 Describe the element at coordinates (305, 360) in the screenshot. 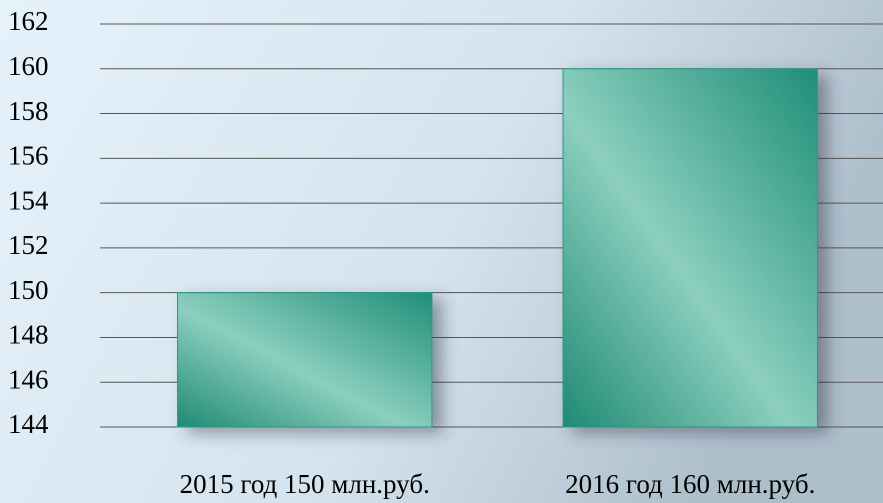

I see `bar` at that location.